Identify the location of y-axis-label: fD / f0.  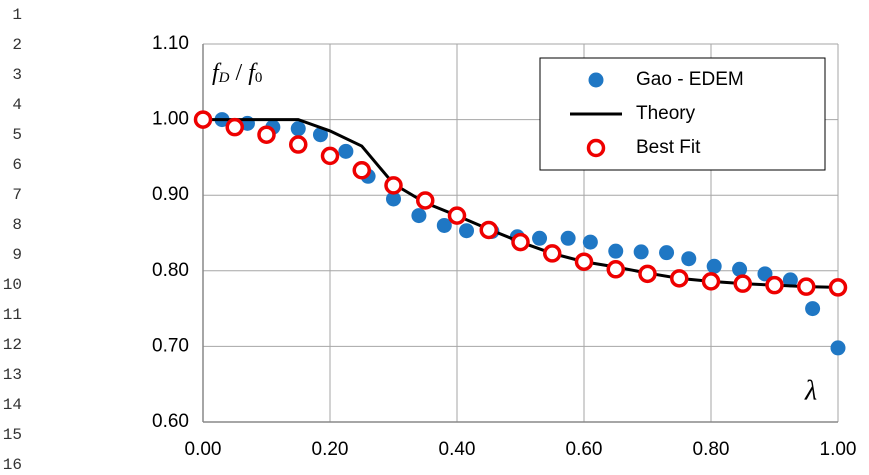
(237, 73).